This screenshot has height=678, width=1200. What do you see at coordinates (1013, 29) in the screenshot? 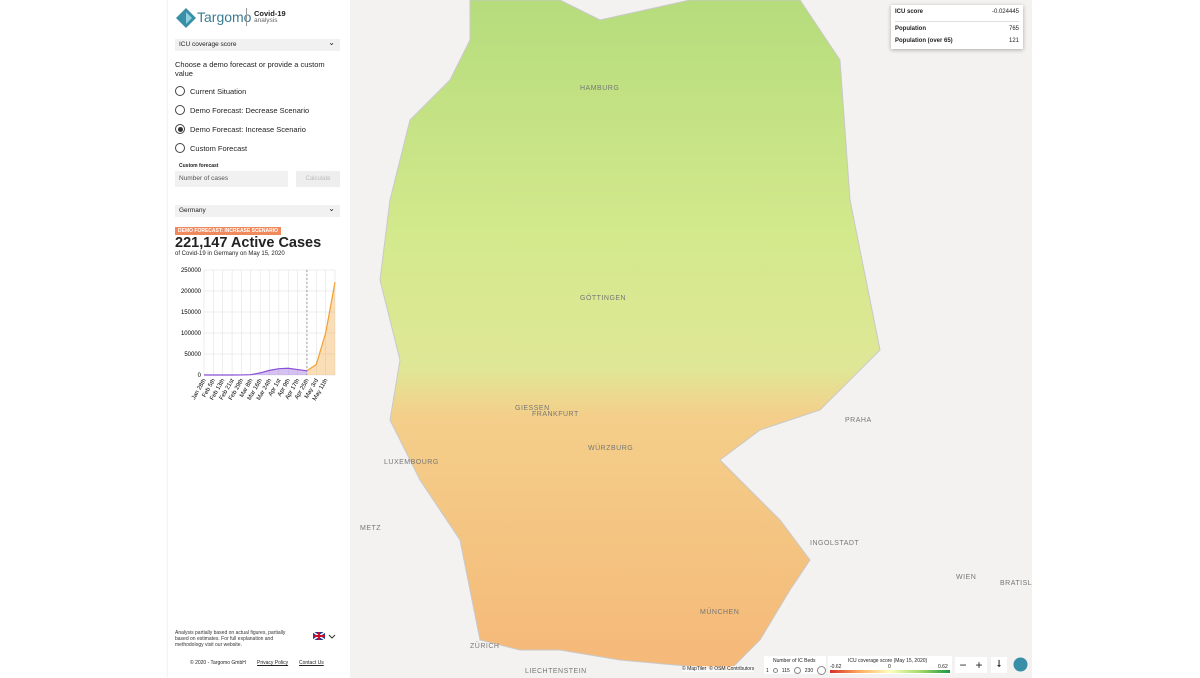
I see `tooltip-value: 765` at bounding box center [1013, 29].